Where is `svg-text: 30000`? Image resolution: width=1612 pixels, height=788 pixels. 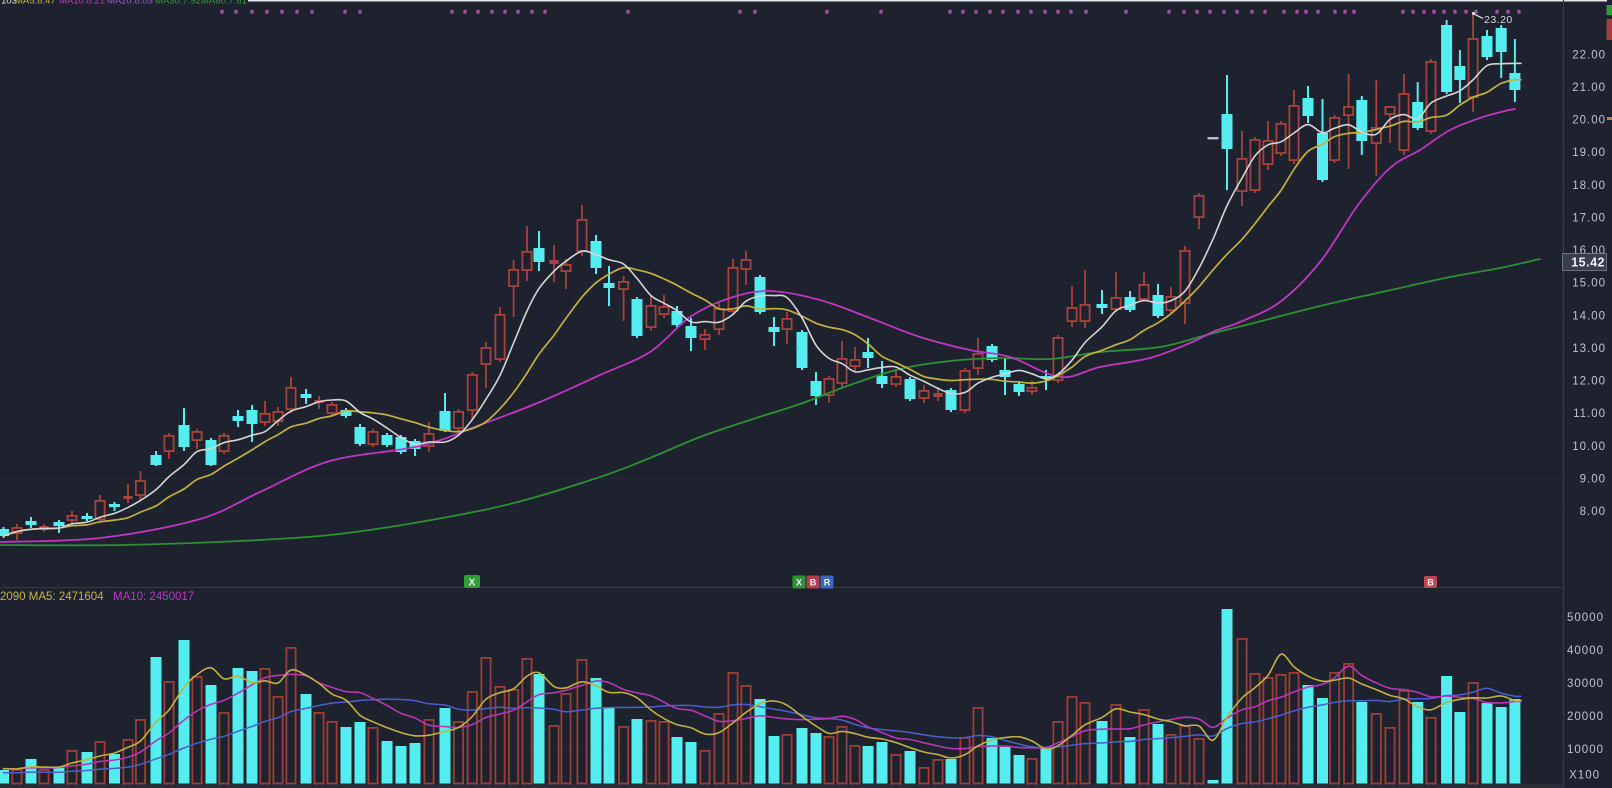 svg-text: 30000 is located at coordinates (1585, 684).